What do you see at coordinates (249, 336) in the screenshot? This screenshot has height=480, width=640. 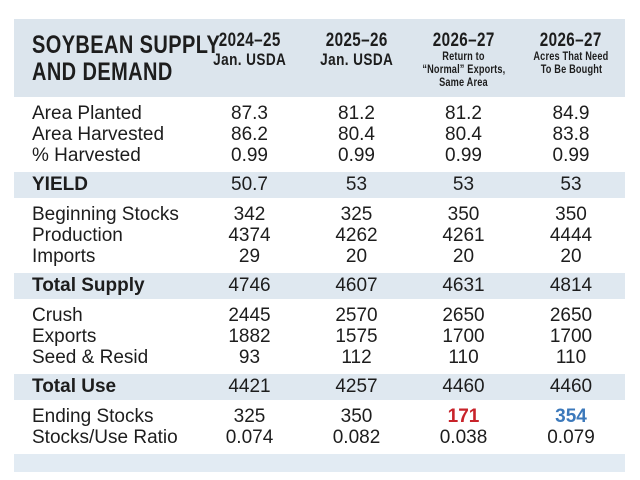 I see `cell-value: 1882` at bounding box center [249, 336].